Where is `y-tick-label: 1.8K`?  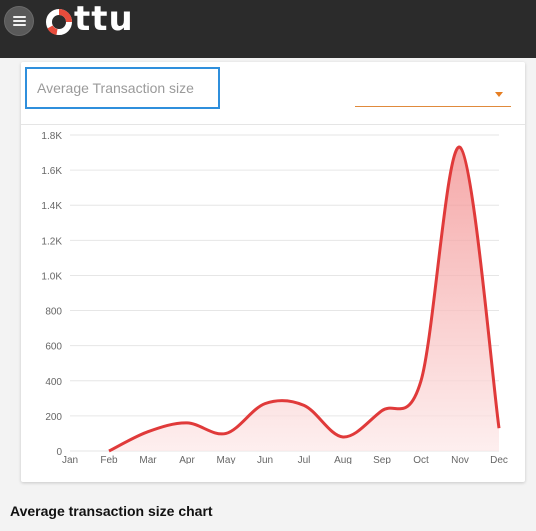
y-tick-label: 1.8K is located at coordinates (51, 136).